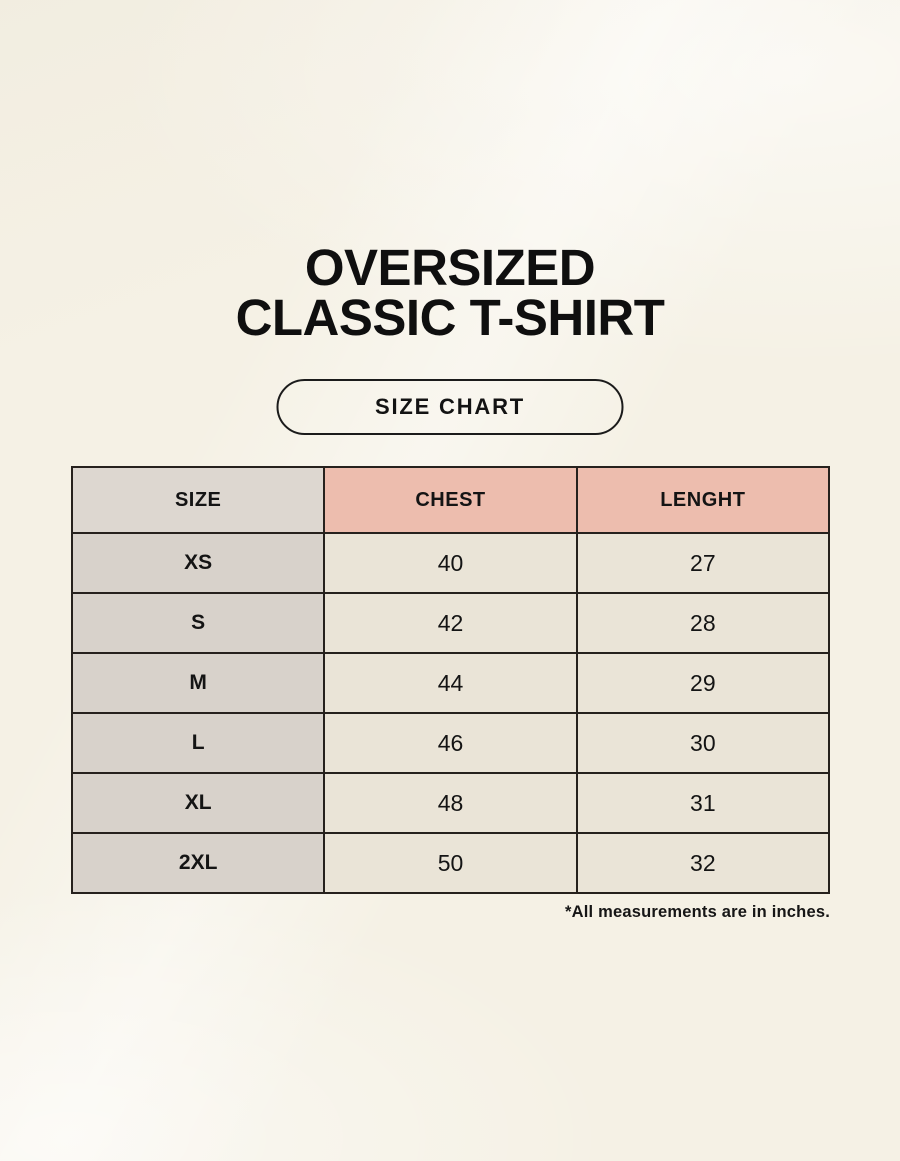 Image resolution: width=900 pixels, height=1161 pixels. What do you see at coordinates (703, 683) in the screenshot?
I see `lenght-cell: 29` at bounding box center [703, 683].